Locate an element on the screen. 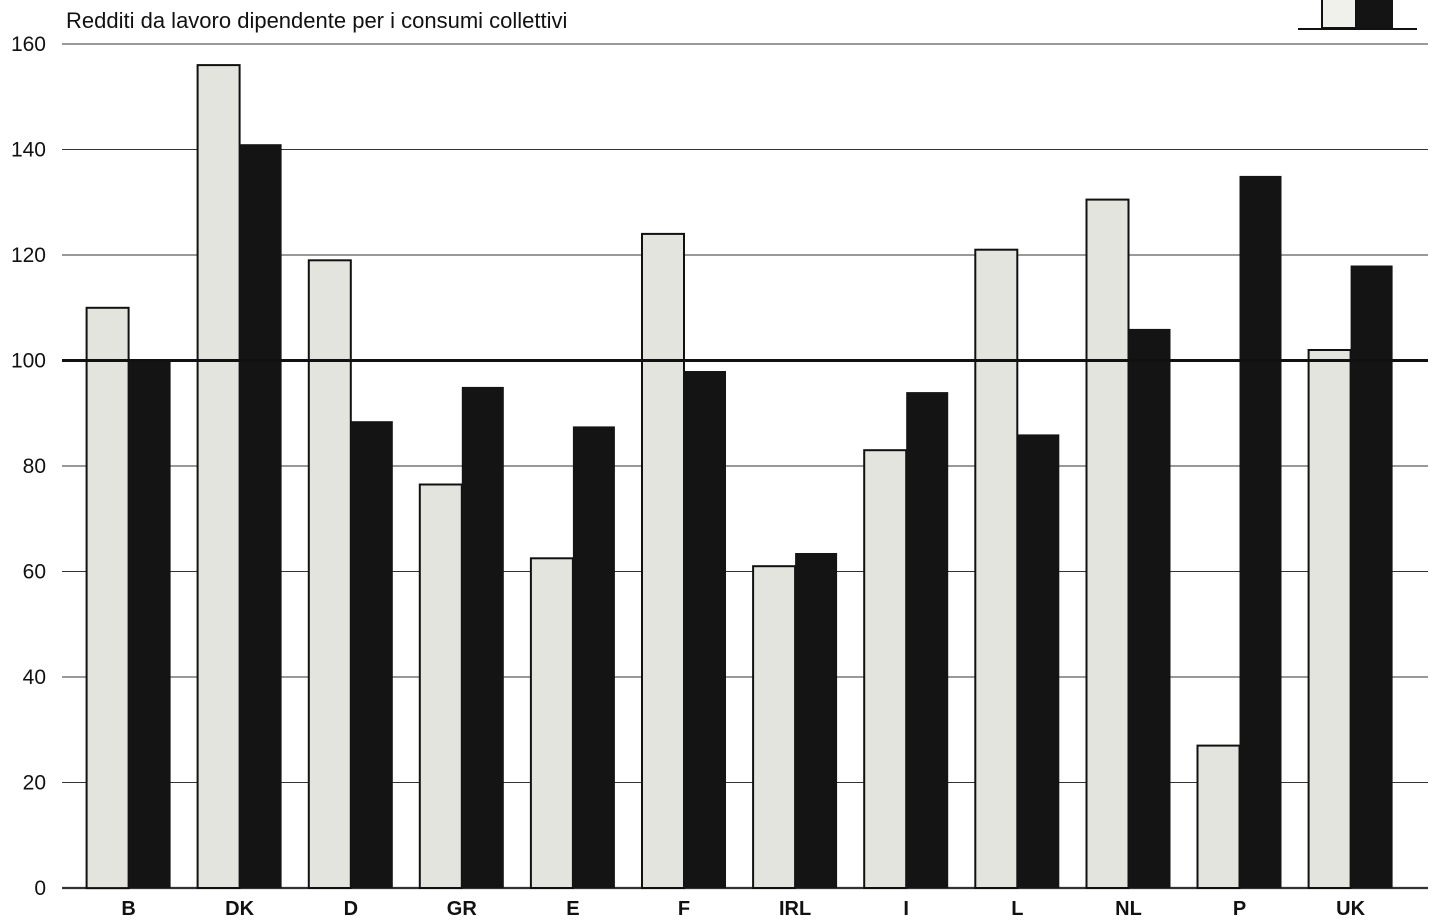  y-tick-label: 160 is located at coordinates (28, 44).